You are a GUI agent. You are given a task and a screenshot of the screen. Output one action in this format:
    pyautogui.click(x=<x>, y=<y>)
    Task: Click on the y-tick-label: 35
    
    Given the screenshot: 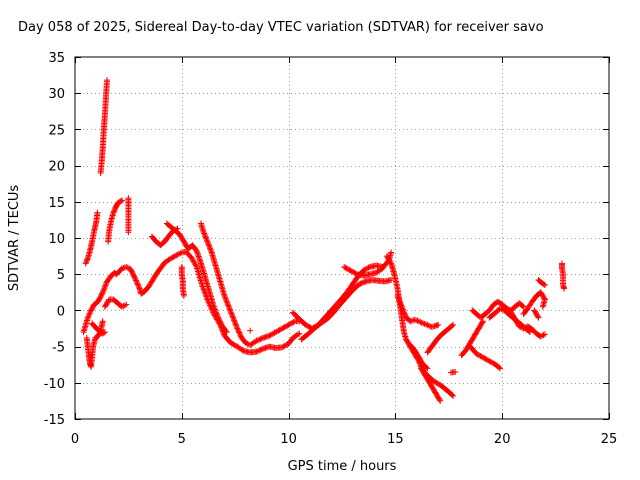 What is the action you would take?
    pyautogui.click(x=56, y=58)
    